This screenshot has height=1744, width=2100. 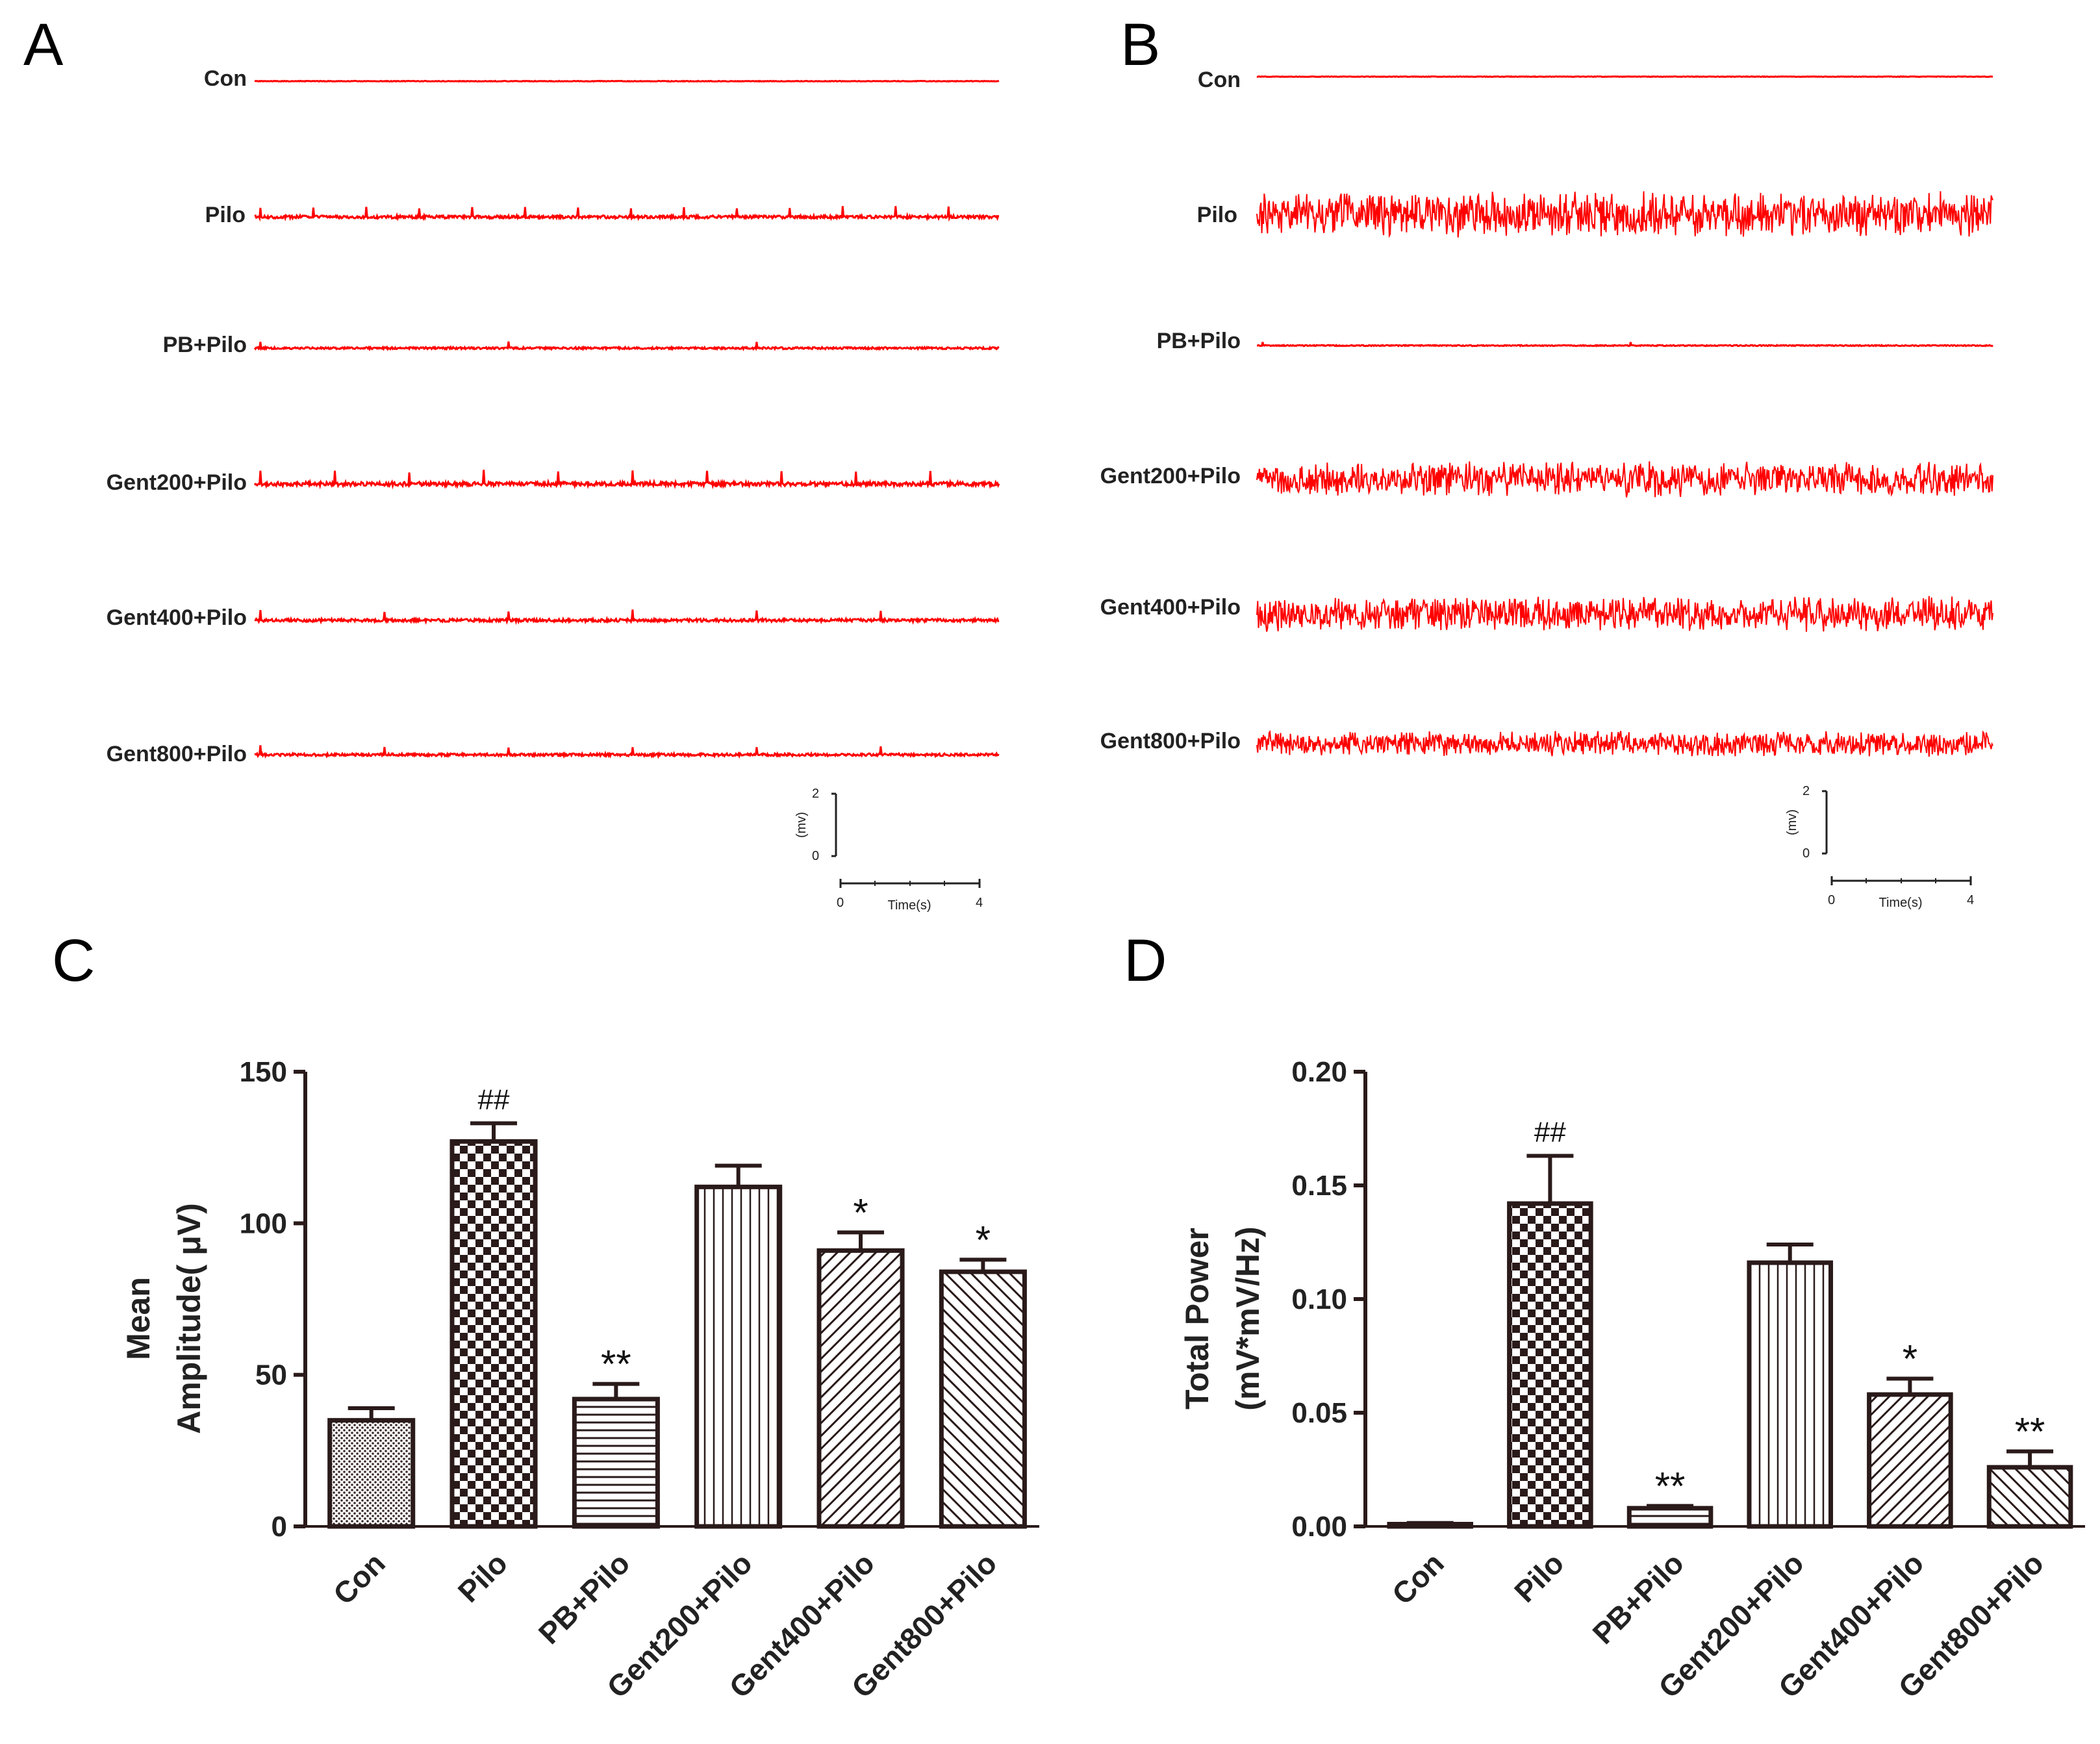 I want to click on y-axis-title: Total Power, so click(x=1197, y=1318).